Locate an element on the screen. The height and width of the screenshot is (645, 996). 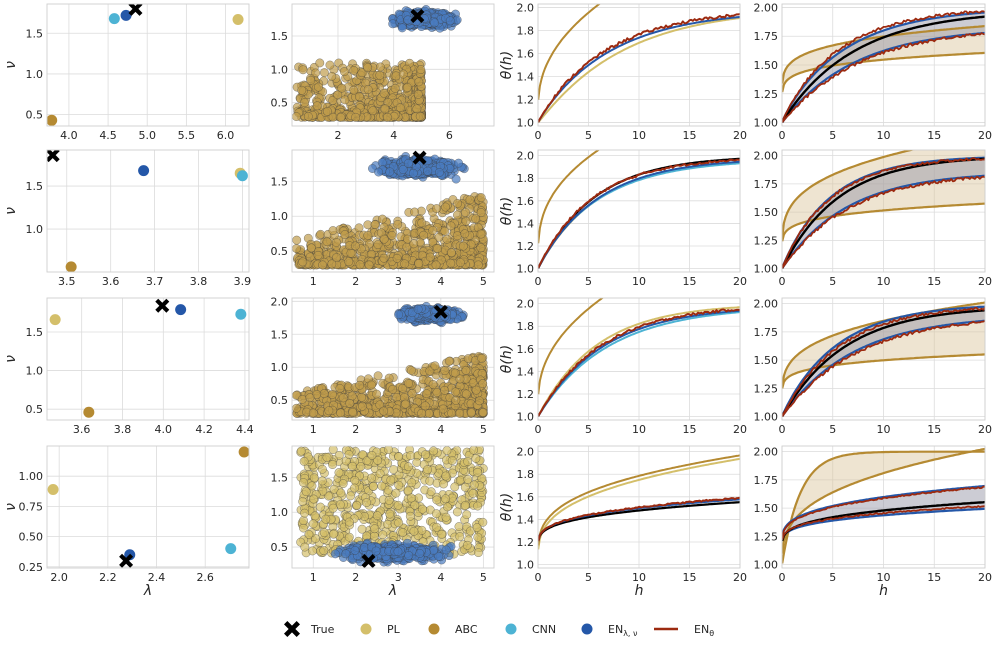
x-tick-label: 2.2 is located at coordinates (108, 577).